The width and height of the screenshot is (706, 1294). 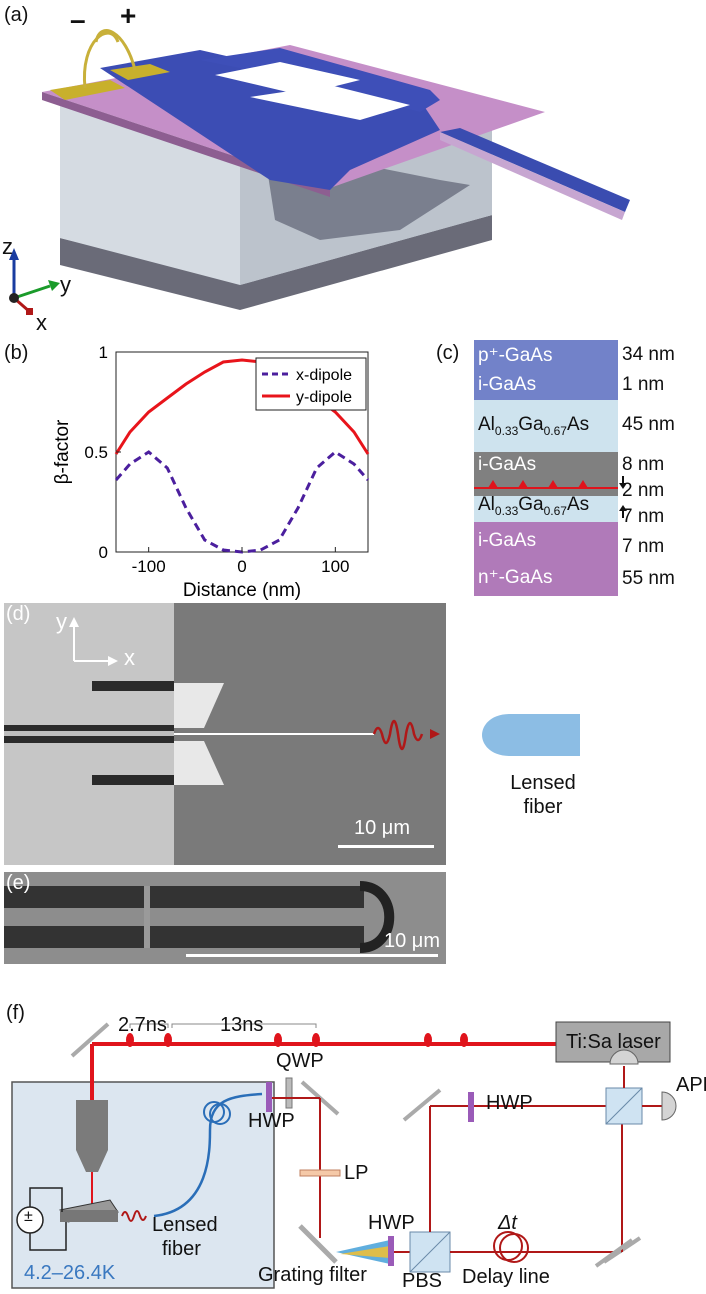 I want to click on rep-period-label: 13ns, so click(x=242, y=1025).